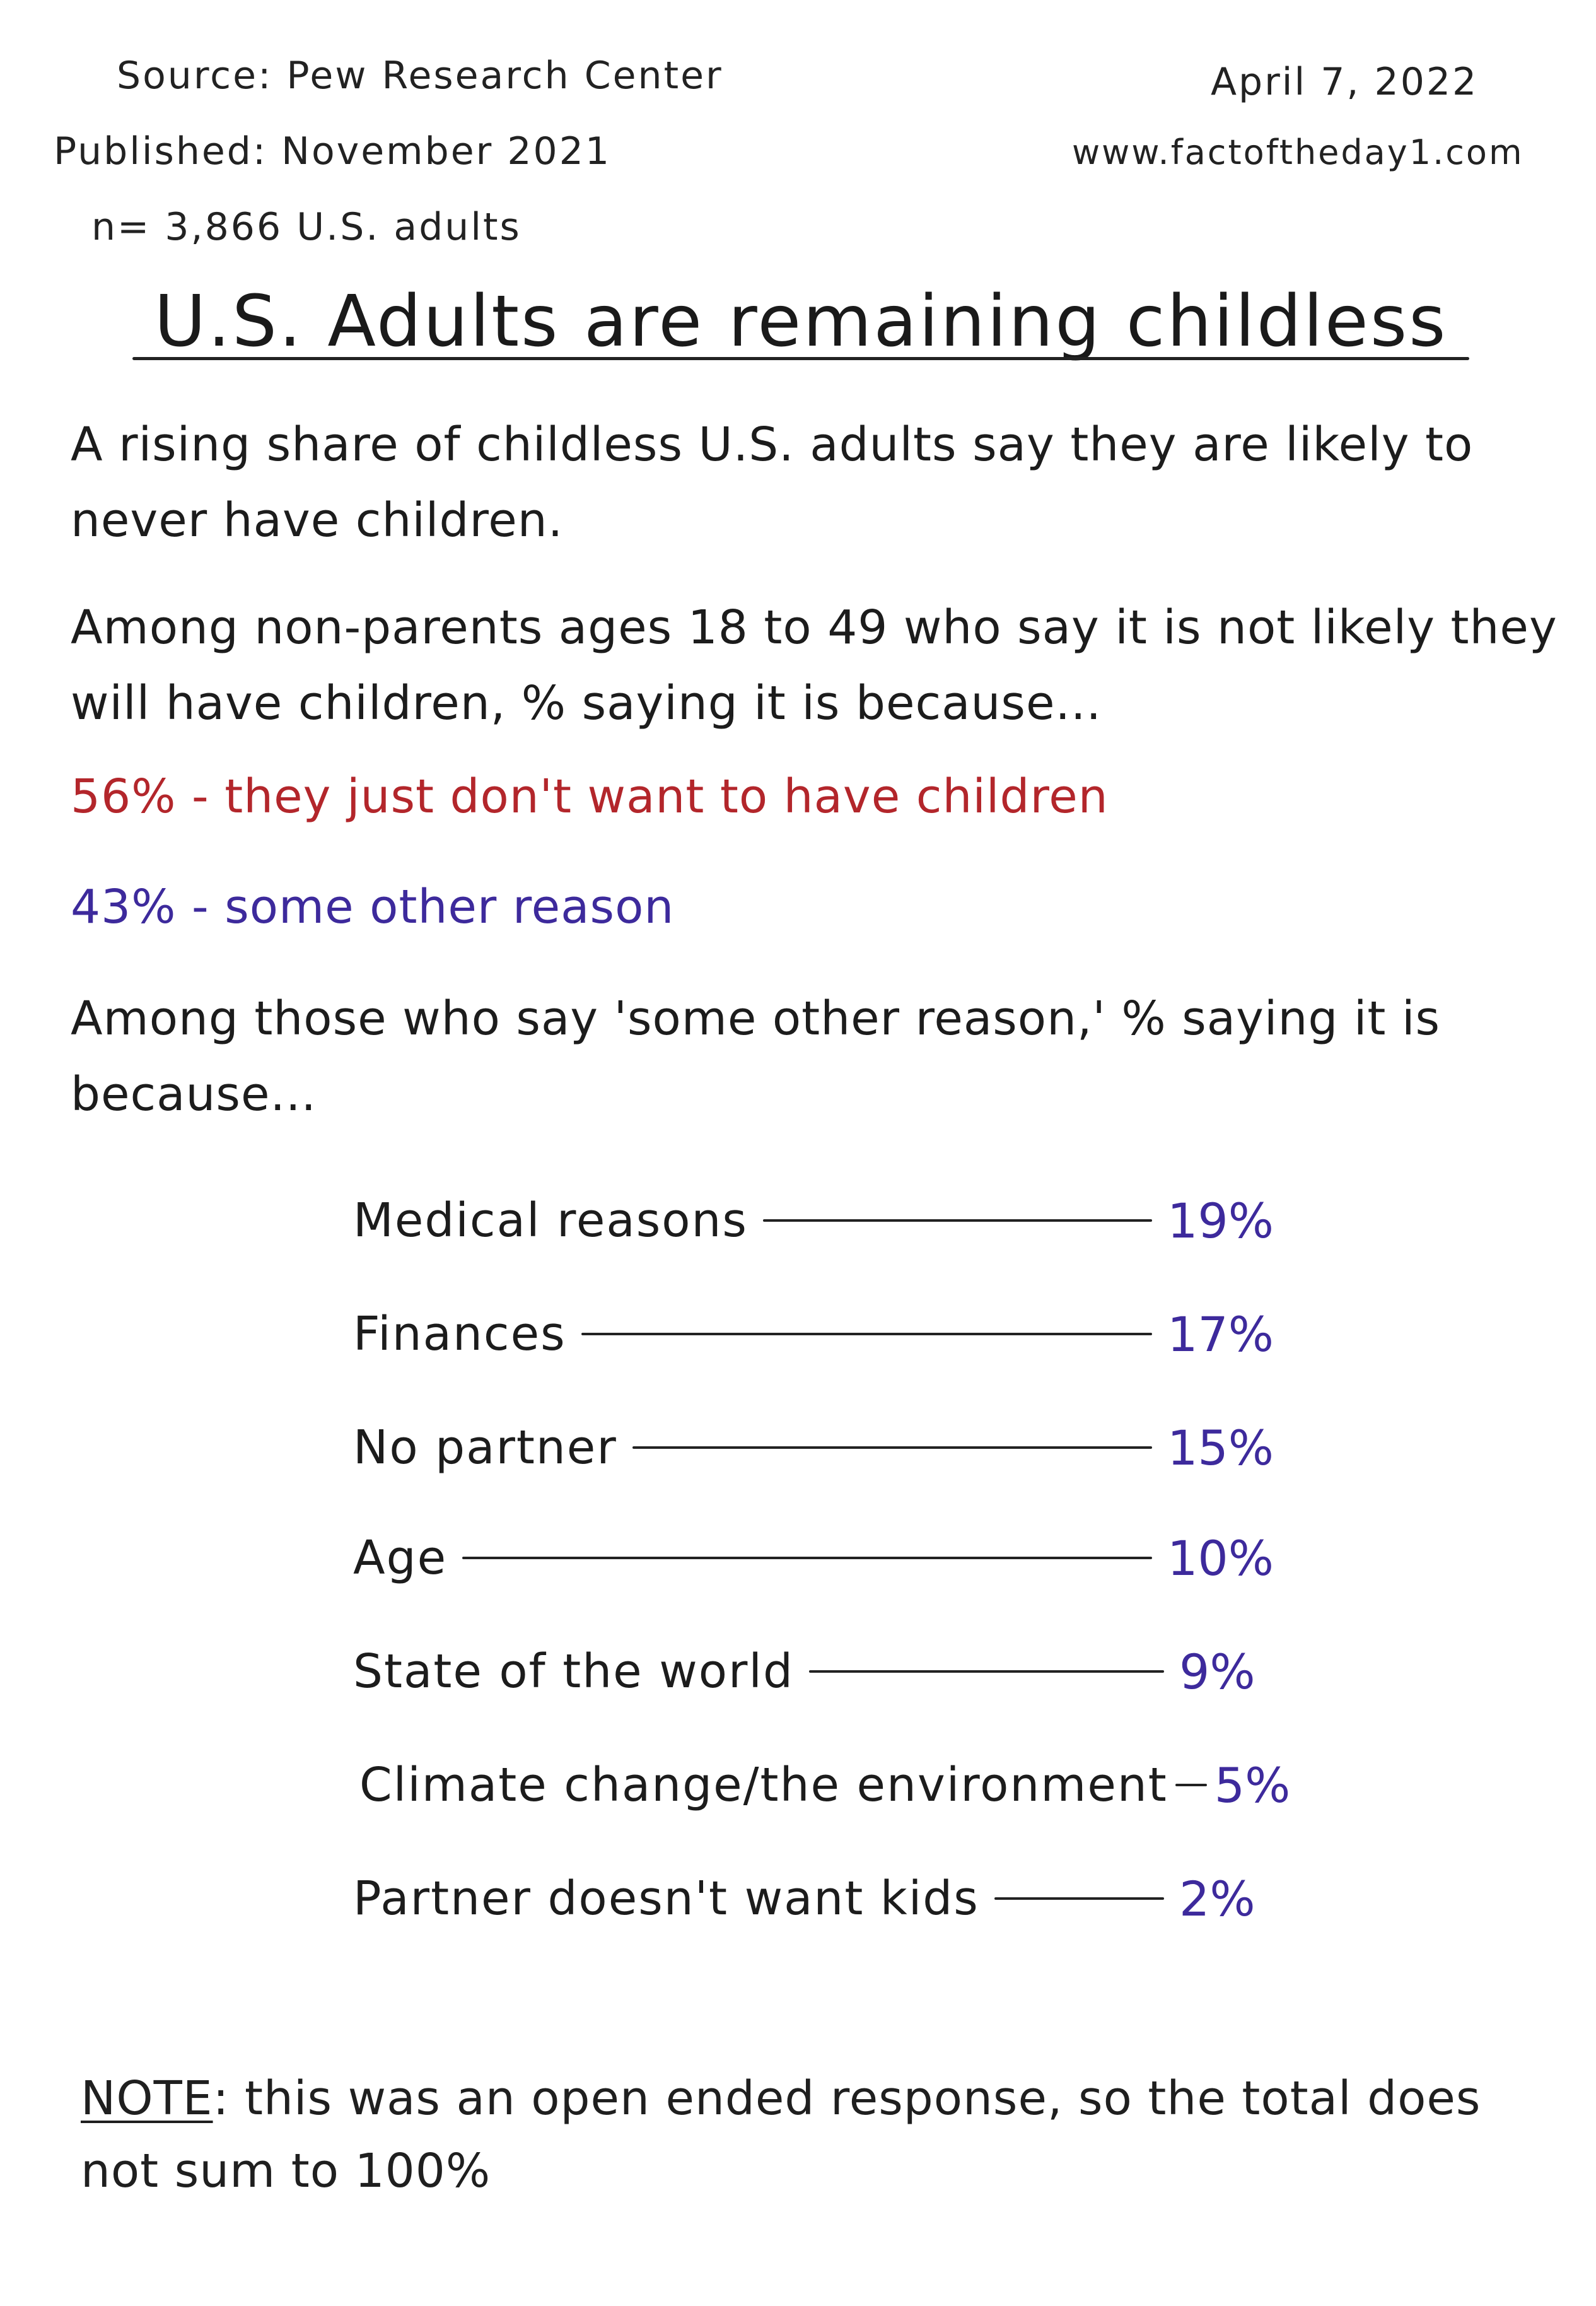  I want to click on date-text: April 7, 2022, so click(1345, 82).